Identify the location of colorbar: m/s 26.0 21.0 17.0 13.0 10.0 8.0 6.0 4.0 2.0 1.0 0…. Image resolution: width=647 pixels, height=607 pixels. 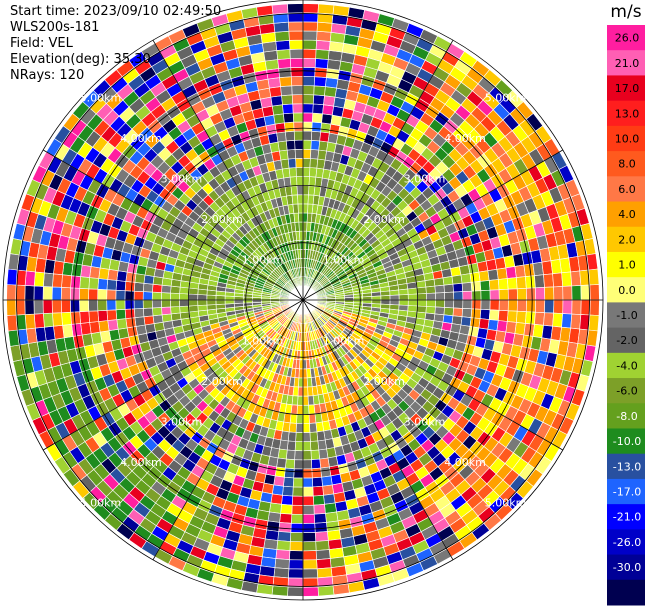
(626, 304).